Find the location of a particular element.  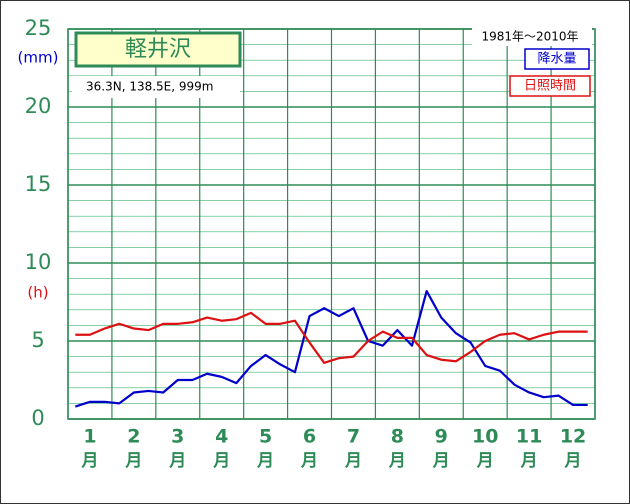

x-tick-label: 8 is located at coordinates (397, 437).